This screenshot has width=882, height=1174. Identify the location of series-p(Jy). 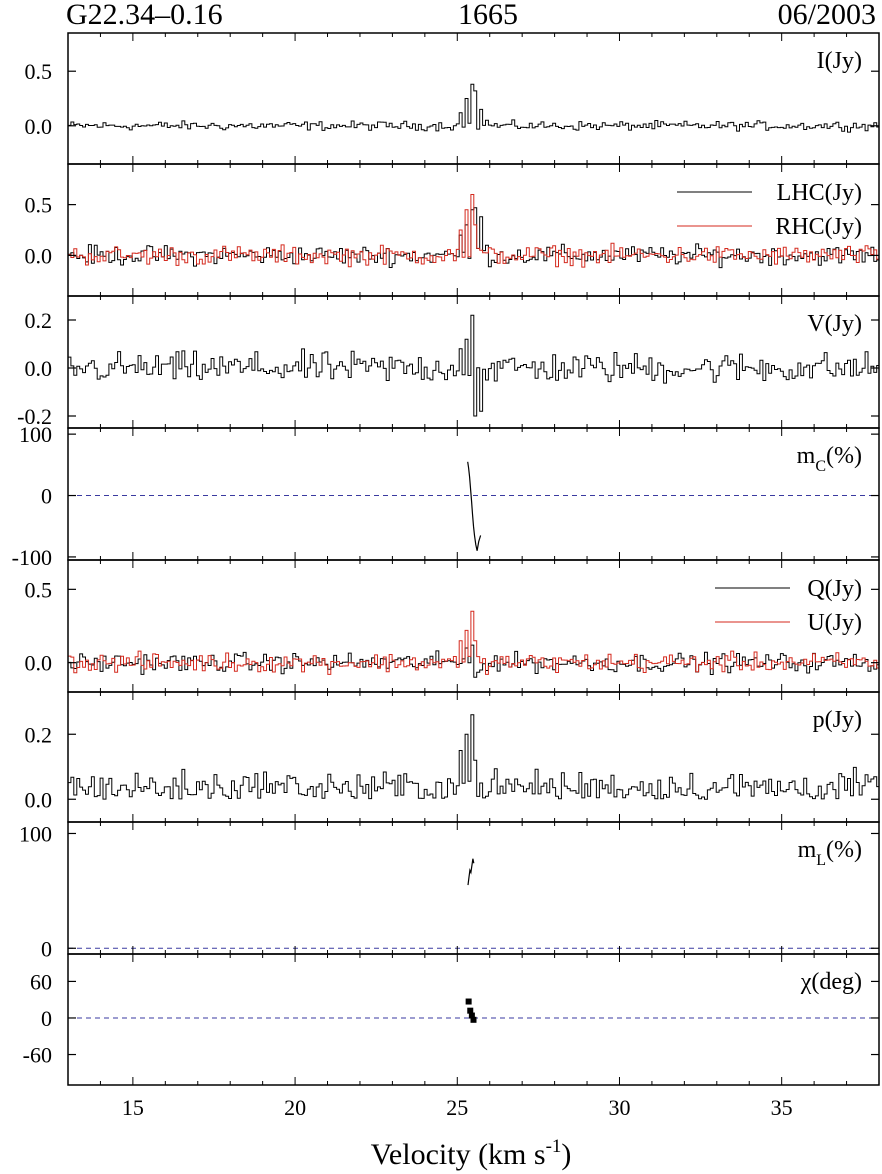
(473, 757).